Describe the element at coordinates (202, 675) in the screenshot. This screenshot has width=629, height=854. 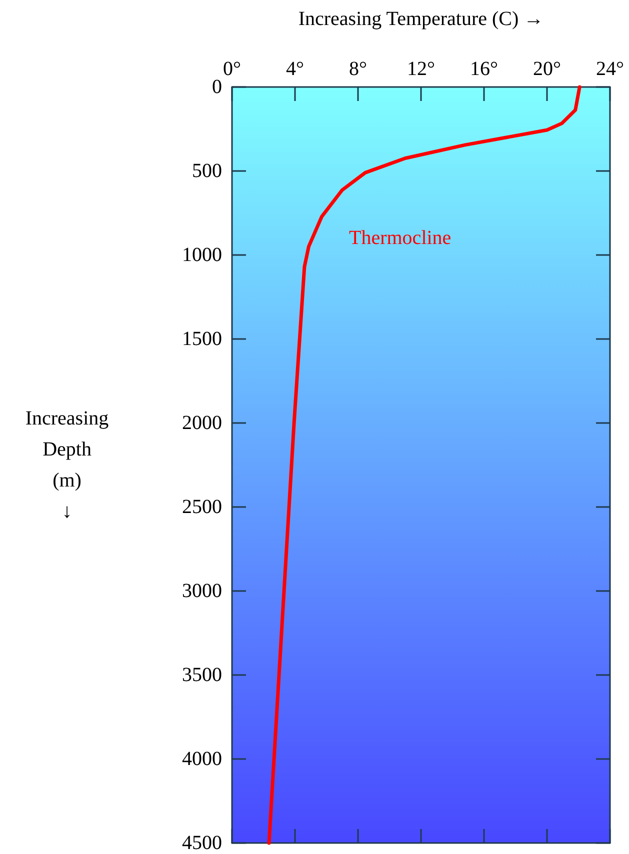
I see `y-tick-label: 3500` at that location.